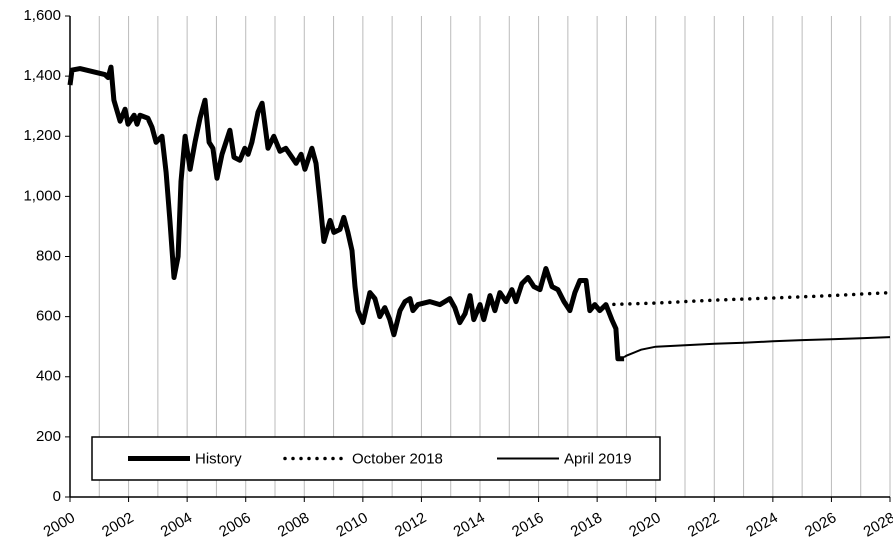  Describe the element at coordinates (117, 524) in the screenshot. I see `x-tick-label: 2002` at that location.